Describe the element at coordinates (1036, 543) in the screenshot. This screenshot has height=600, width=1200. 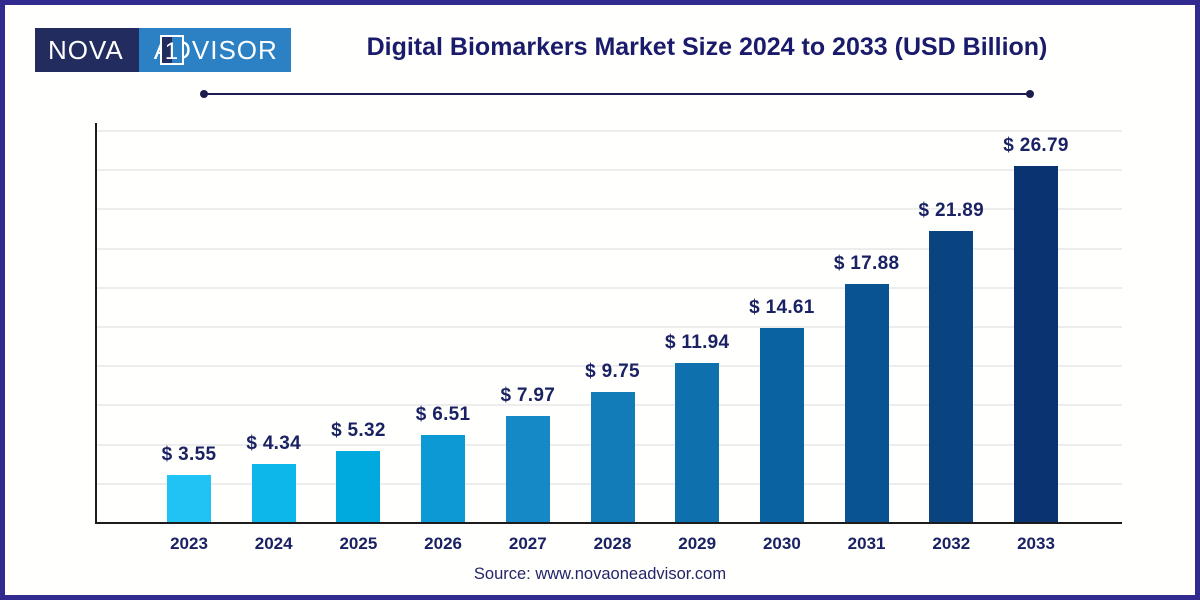
I see `x-tick-label-2033: 2033` at that location.